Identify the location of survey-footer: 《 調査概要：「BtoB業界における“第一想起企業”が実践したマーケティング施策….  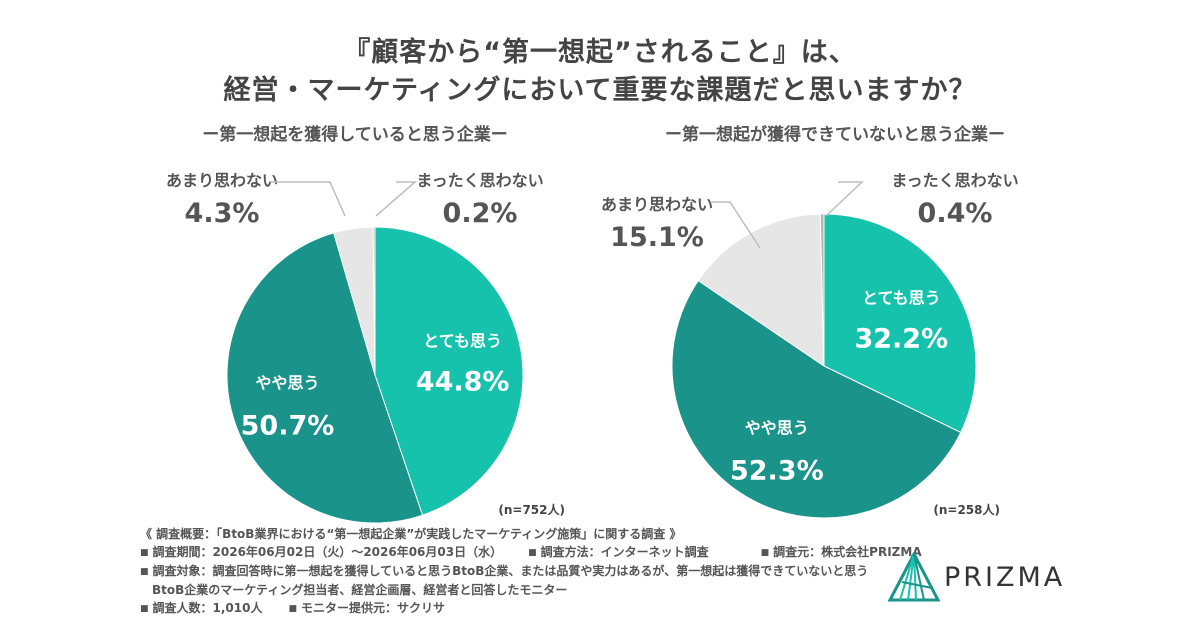
(531, 571).